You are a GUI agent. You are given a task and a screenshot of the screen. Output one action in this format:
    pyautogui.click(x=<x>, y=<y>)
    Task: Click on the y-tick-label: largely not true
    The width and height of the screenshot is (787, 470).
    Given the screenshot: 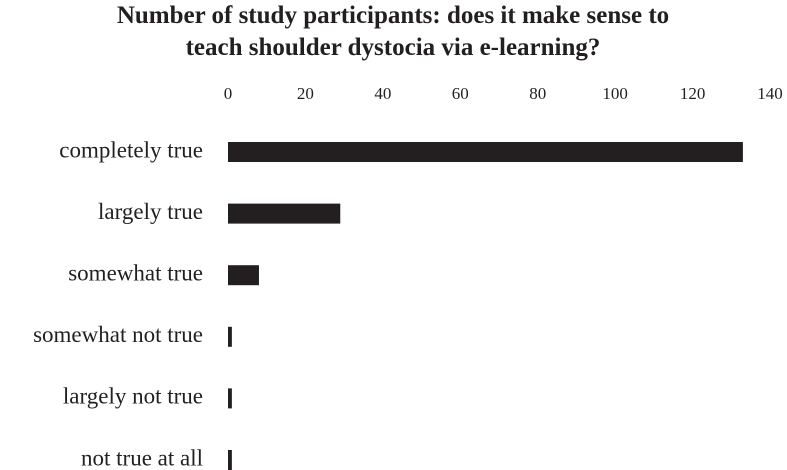 What is the action you would take?
    pyautogui.click(x=133, y=396)
    